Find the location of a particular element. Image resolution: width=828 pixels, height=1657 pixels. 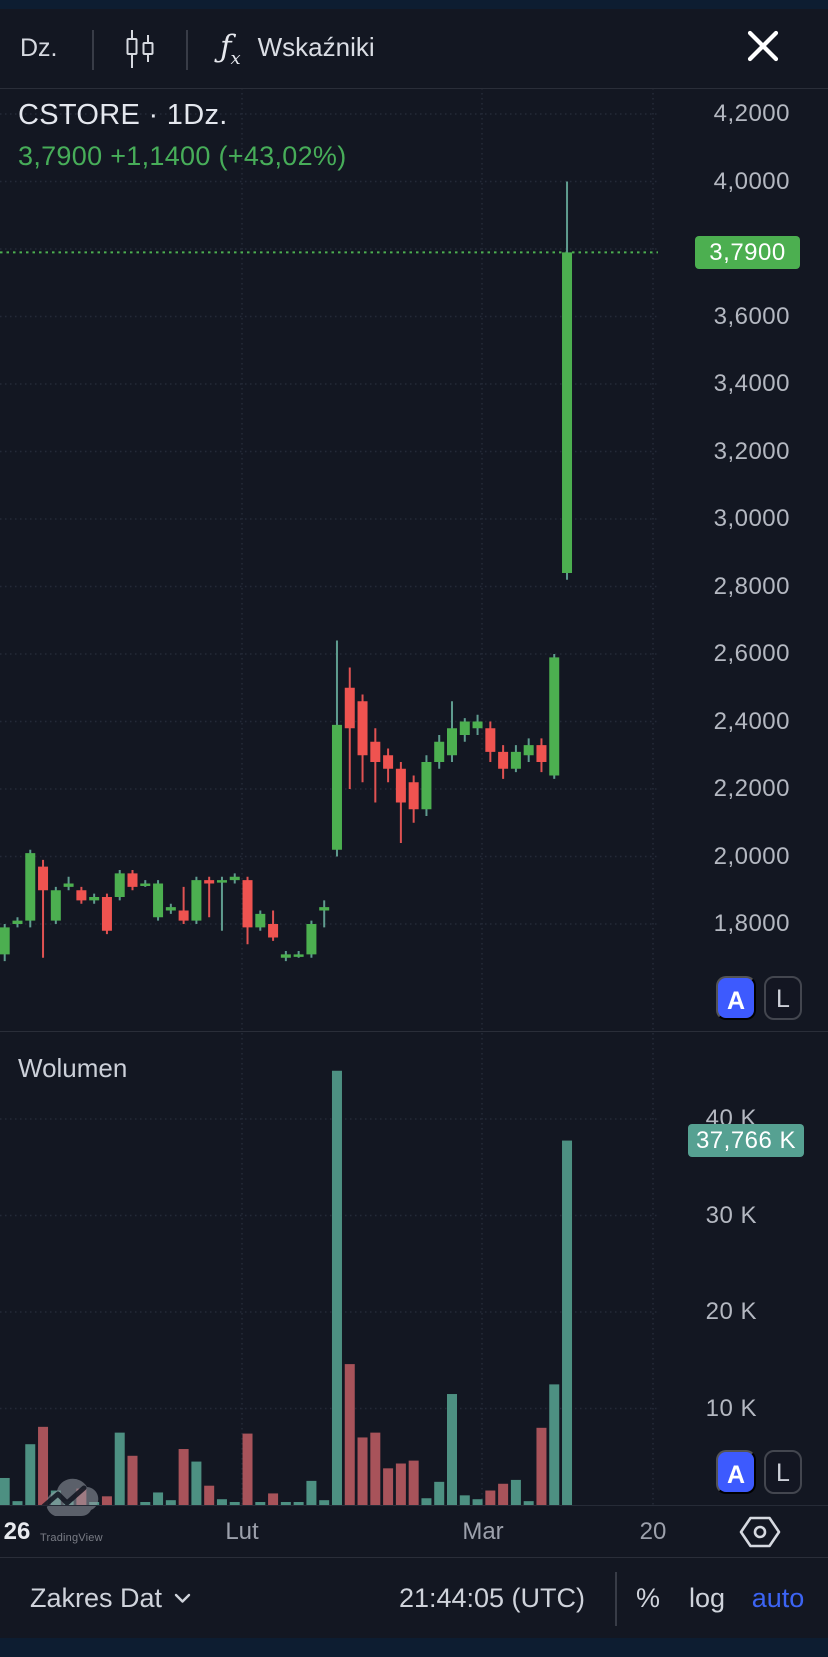

bottom-toolbar is located at coordinates (414, 1598).